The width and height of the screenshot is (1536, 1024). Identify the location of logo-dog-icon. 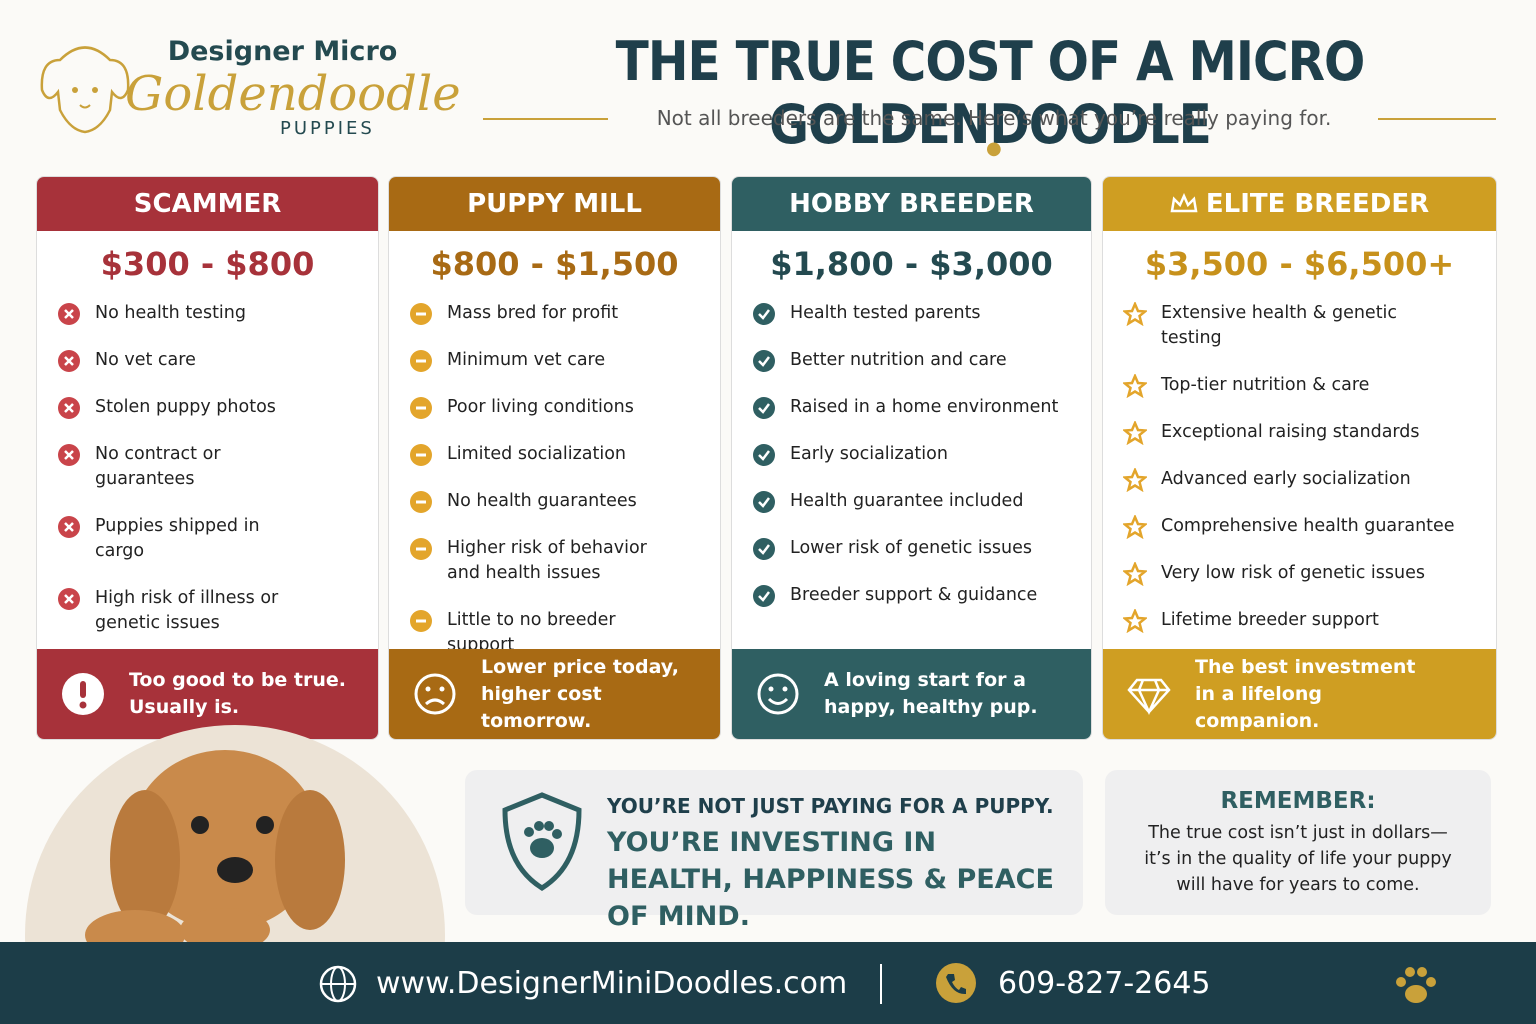
(85, 90).